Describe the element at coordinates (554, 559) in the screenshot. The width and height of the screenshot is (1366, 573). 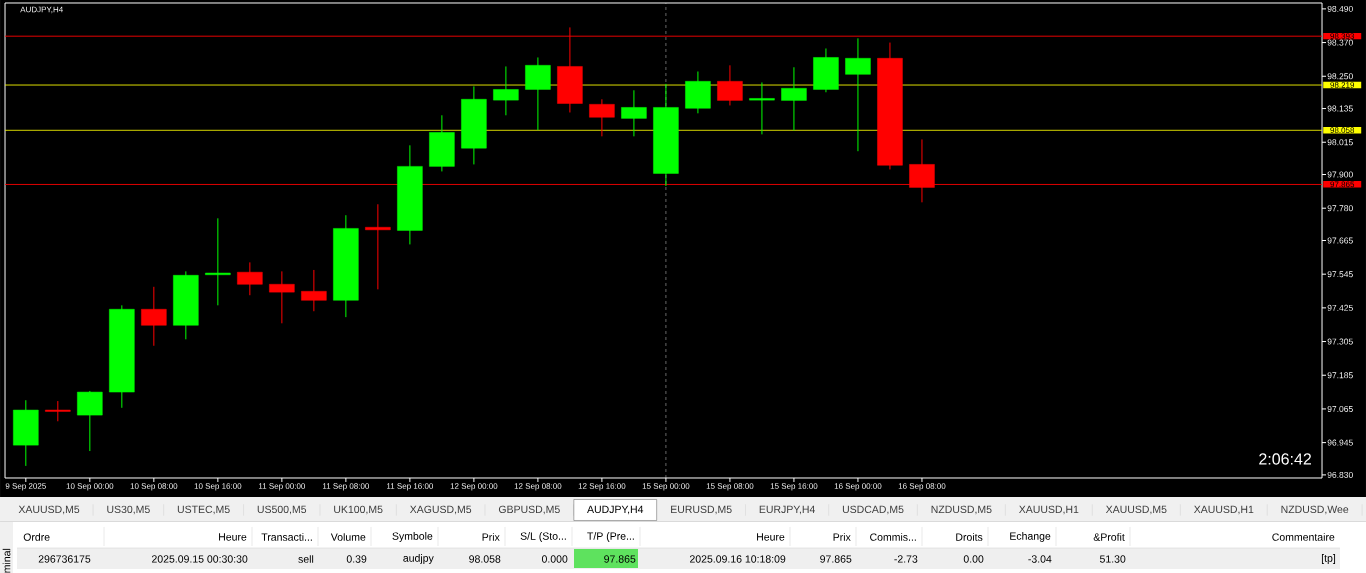
I see `text: 0.000` at that location.